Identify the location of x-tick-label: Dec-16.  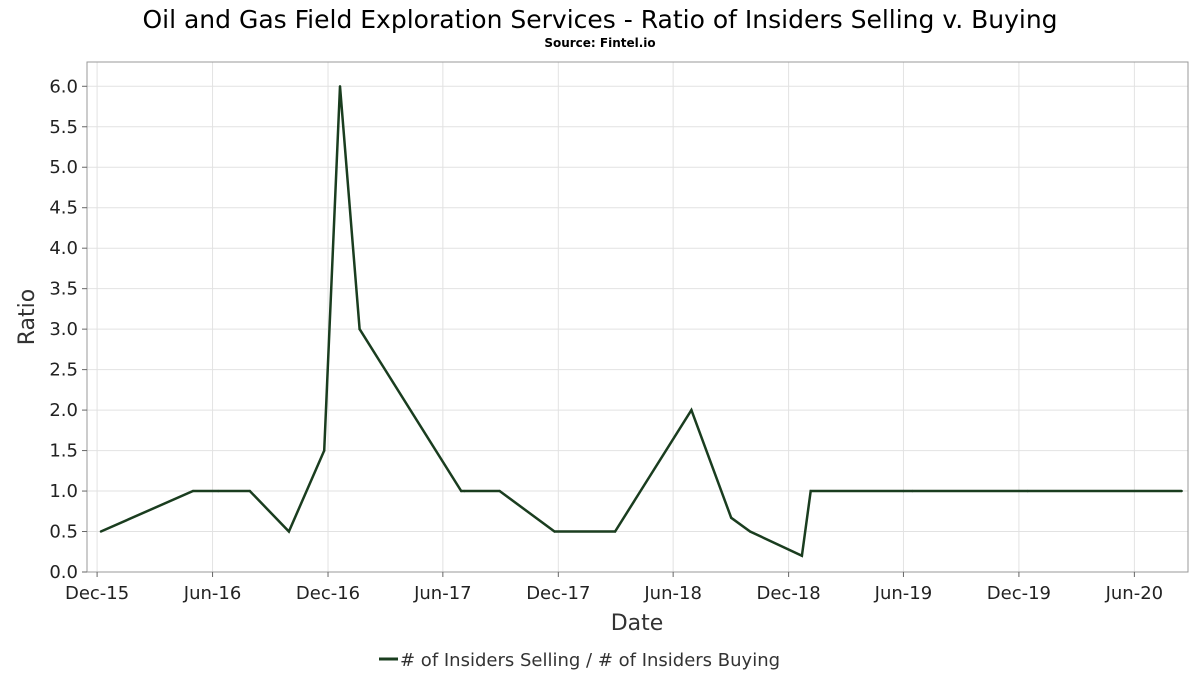
(328, 593).